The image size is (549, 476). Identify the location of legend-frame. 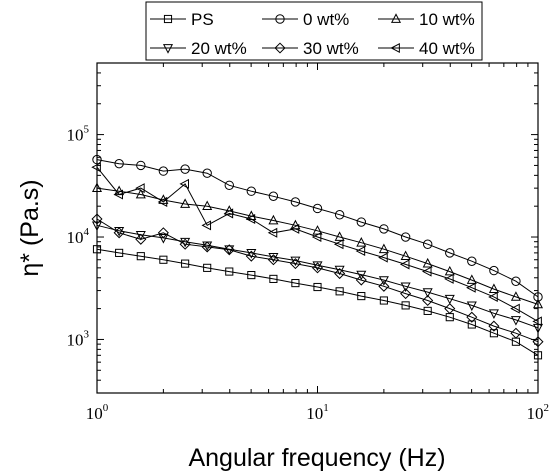
(314, 31).